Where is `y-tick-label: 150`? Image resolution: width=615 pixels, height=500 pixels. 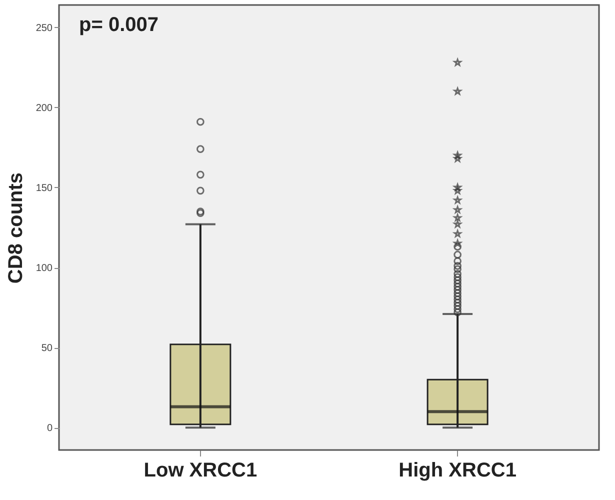
y-tick-label: 150 is located at coordinates (44, 188).